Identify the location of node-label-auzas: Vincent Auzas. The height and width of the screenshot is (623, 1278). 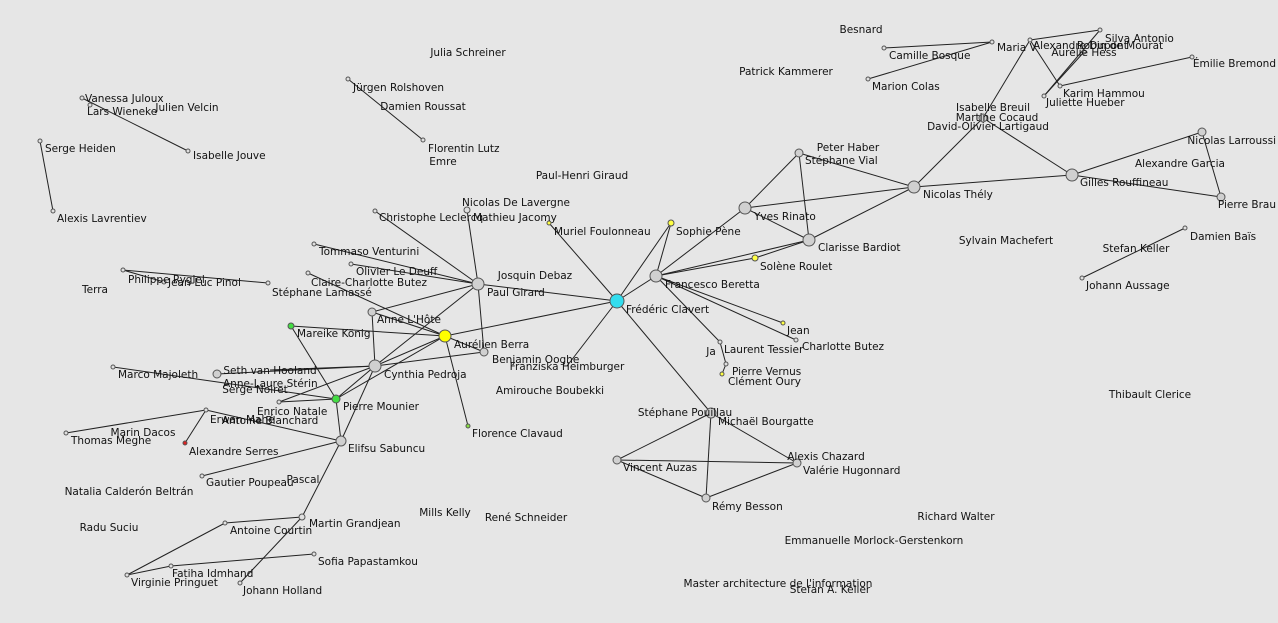
(660, 468).